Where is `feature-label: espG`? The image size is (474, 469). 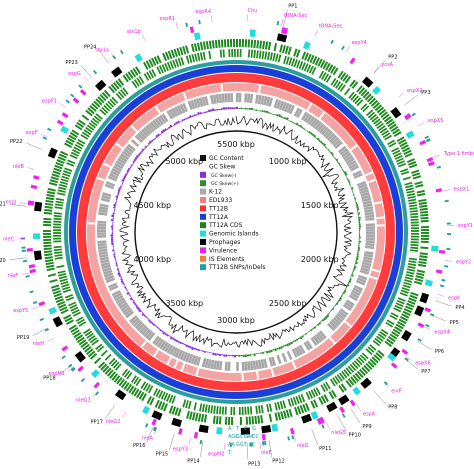
feature-label: espG is located at coordinates (74, 74).